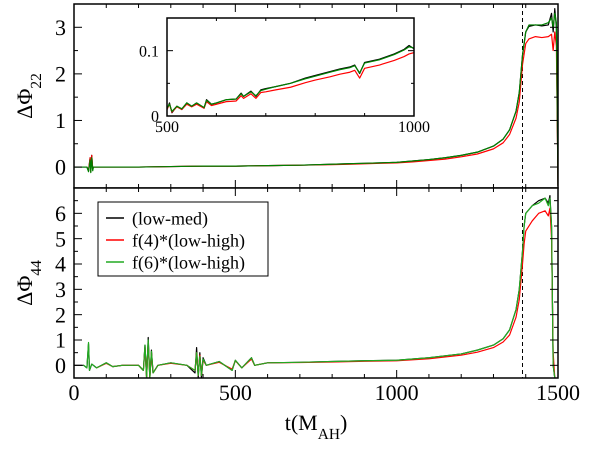 This screenshot has height=449, width=590. I want to click on y-tick-label: 4, so click(60, 264).